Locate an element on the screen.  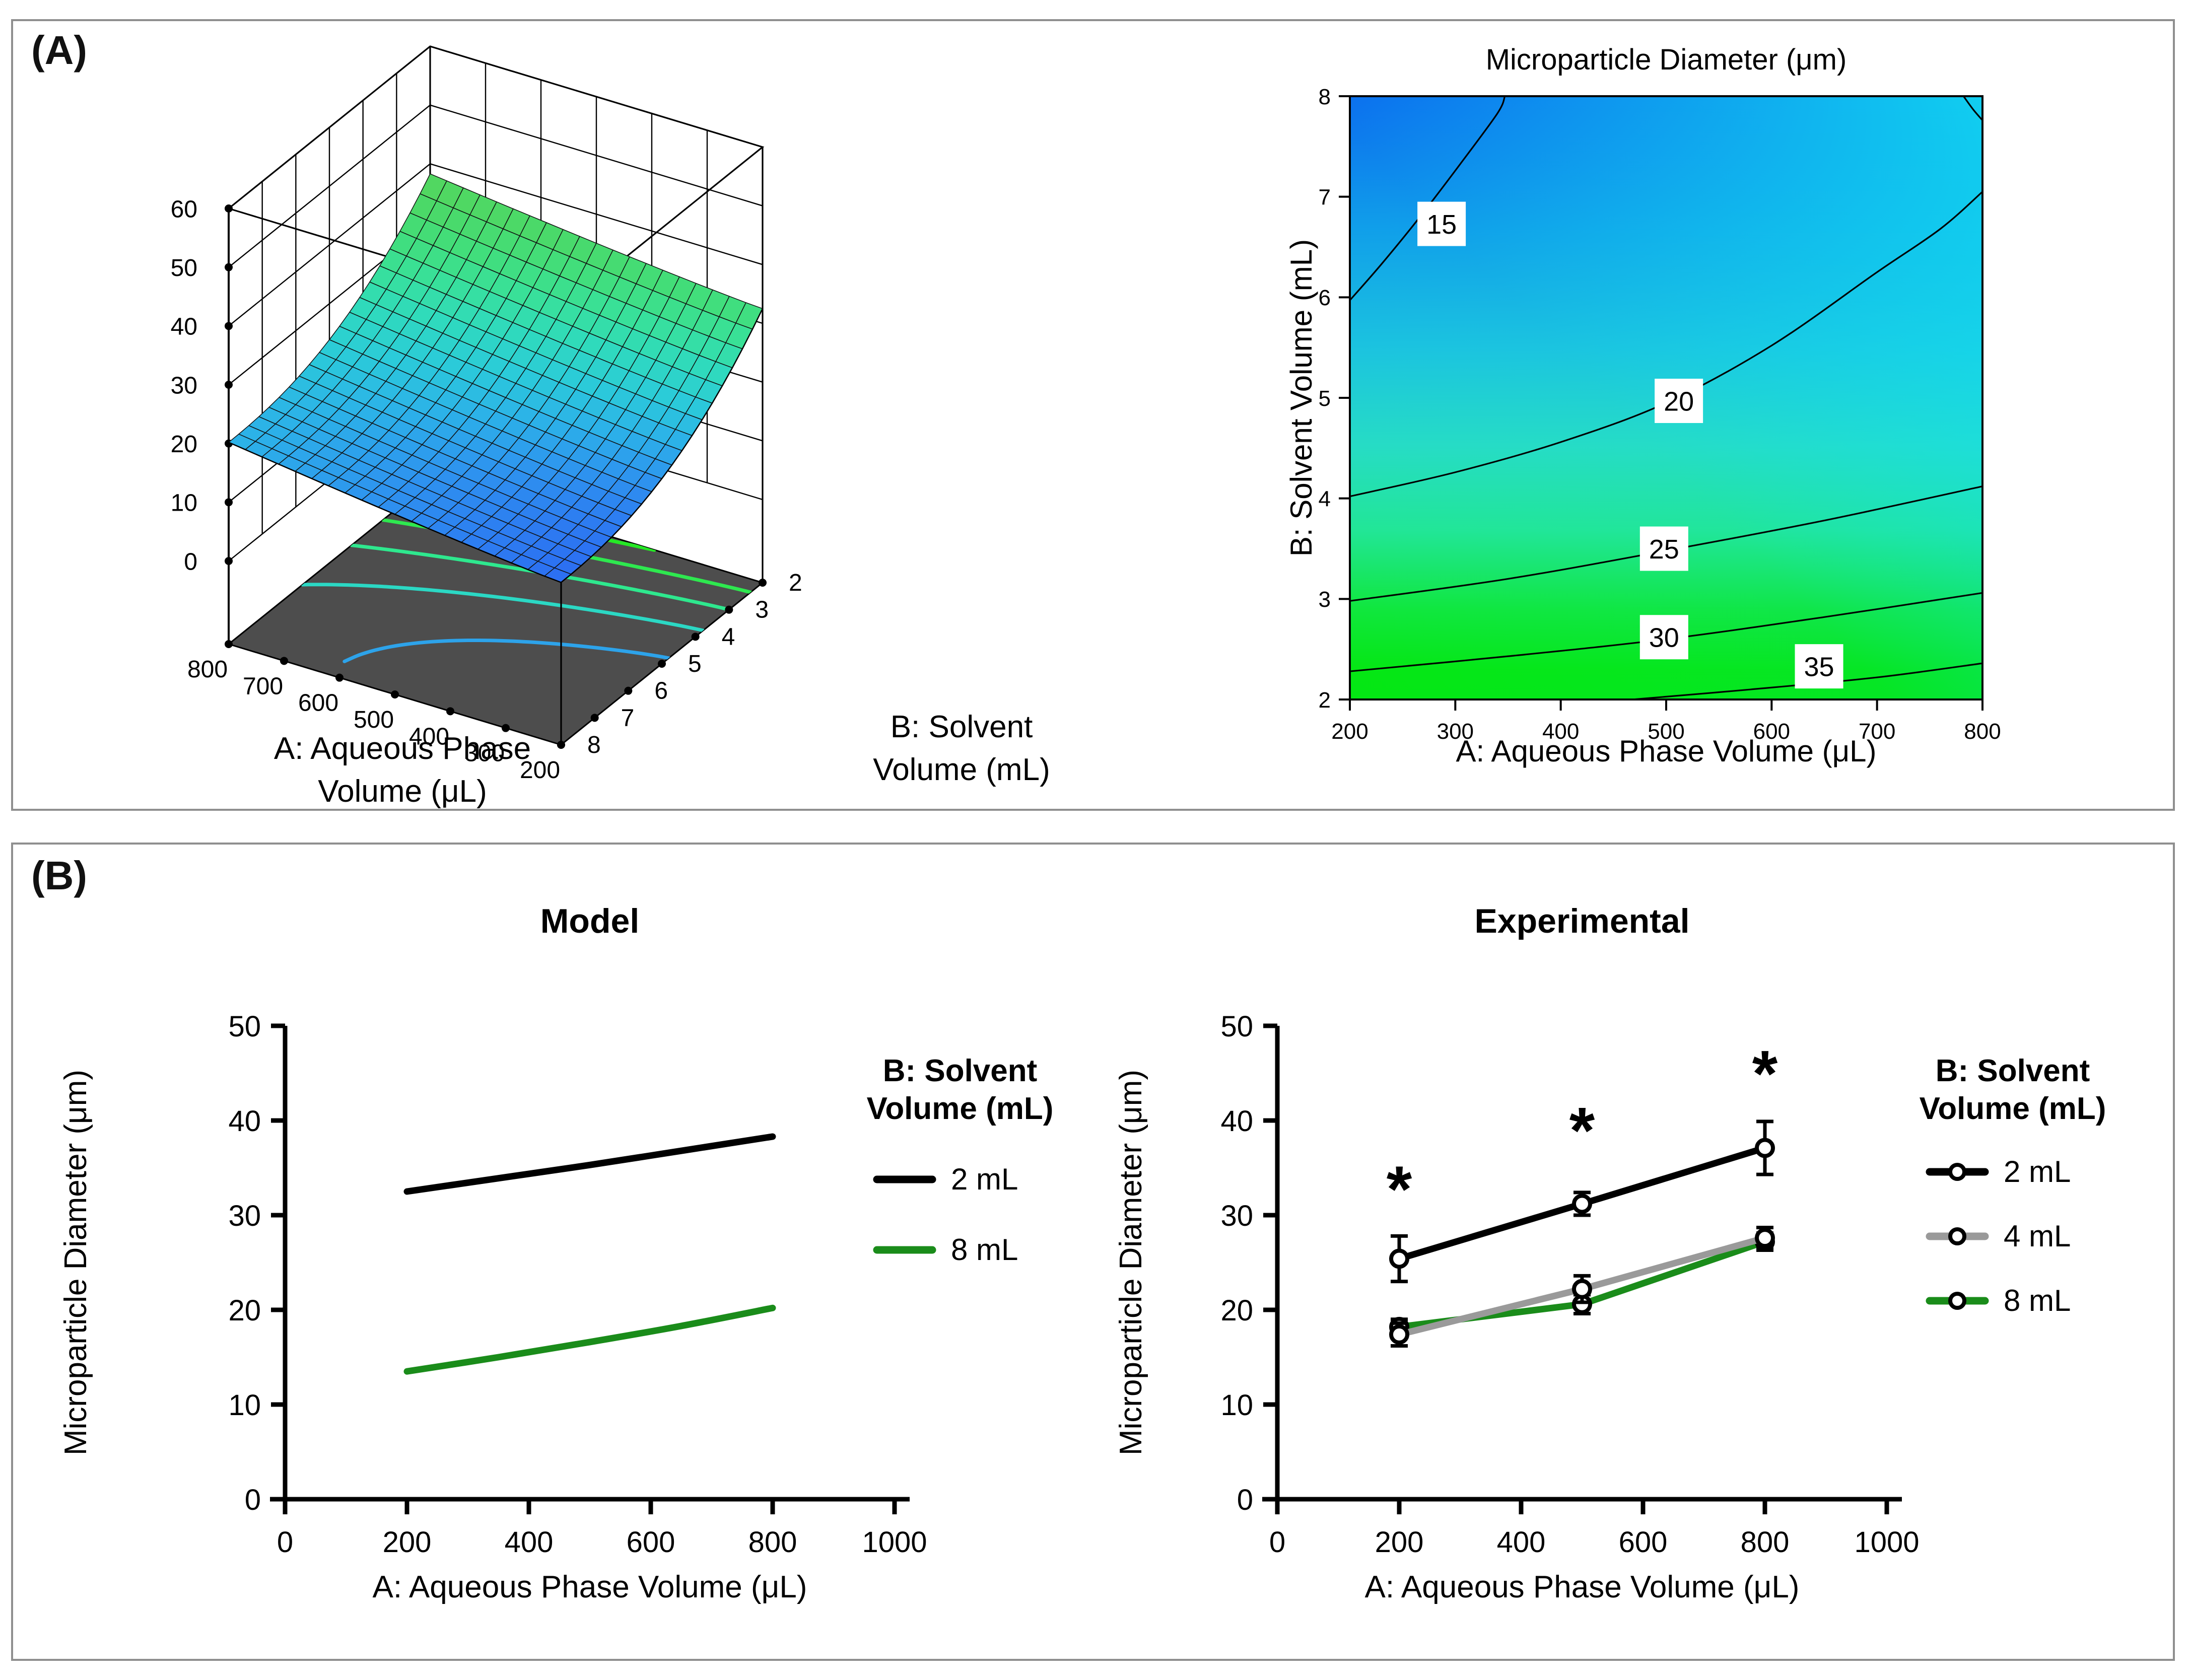
z-tick-label: 0 is located at coordinates (190, 561).